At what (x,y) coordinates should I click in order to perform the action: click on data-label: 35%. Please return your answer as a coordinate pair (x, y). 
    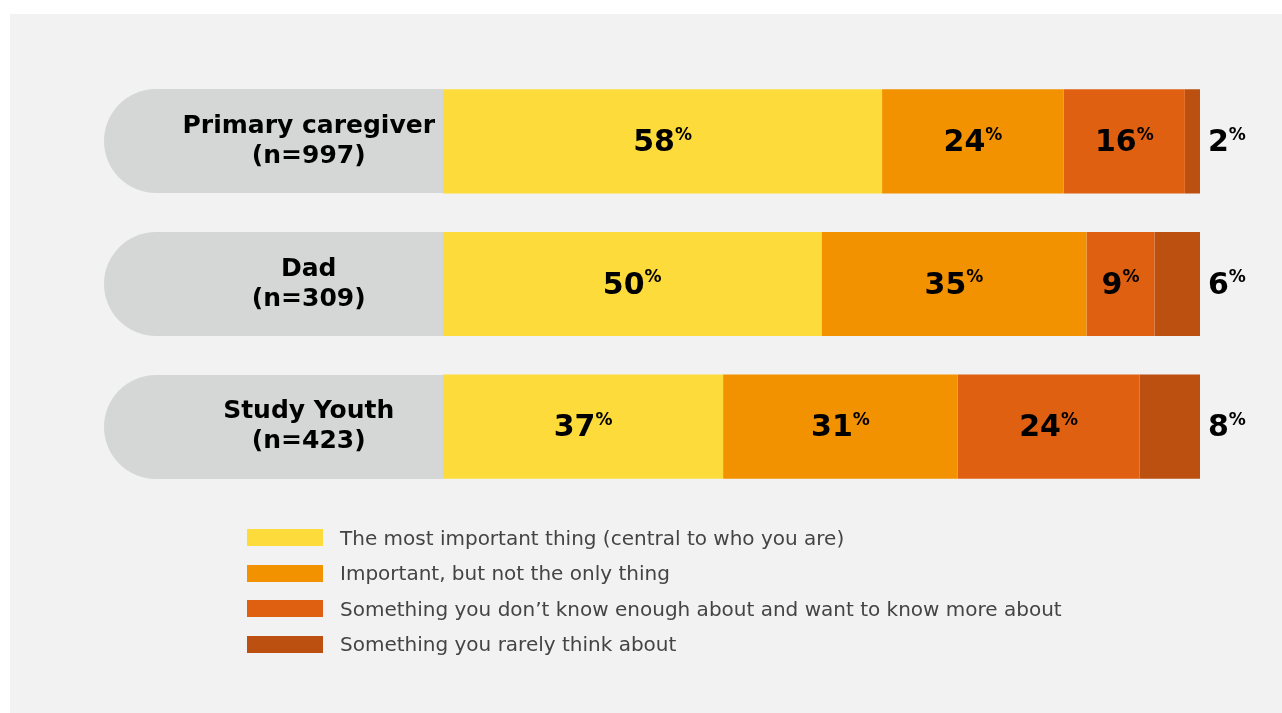
    Looking at the image, I should click on (954, 283).